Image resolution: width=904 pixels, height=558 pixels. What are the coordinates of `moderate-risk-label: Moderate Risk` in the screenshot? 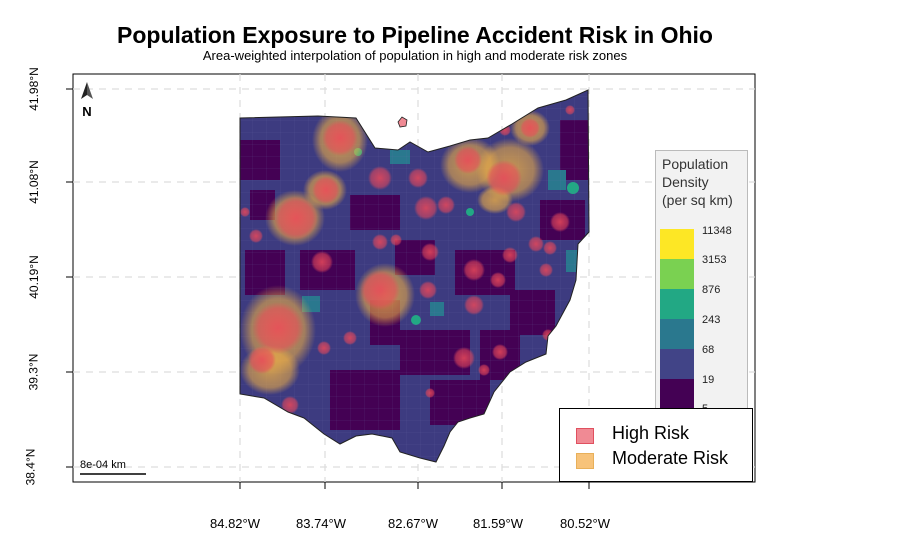 It's located at (670, 458).